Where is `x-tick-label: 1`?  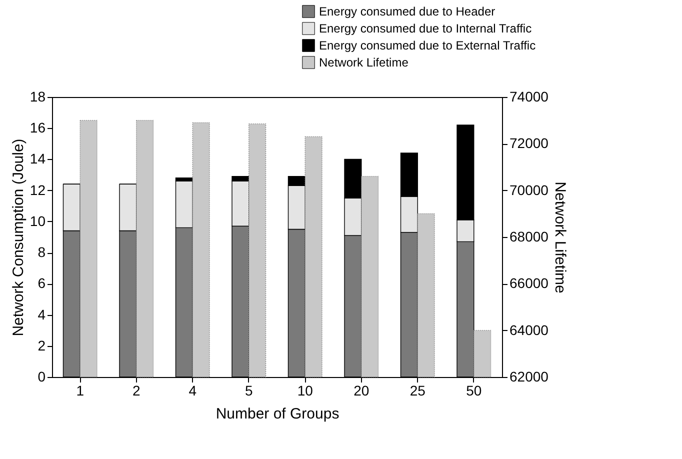
x-tick-label: 1 is located at coordinates (80, 390).